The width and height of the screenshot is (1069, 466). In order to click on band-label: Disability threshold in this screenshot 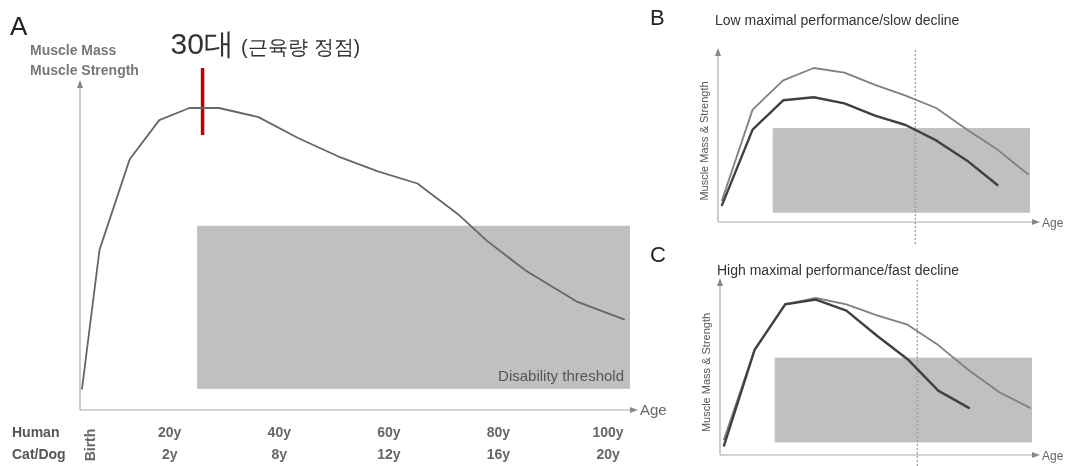, I will do `click(561, 375)`.